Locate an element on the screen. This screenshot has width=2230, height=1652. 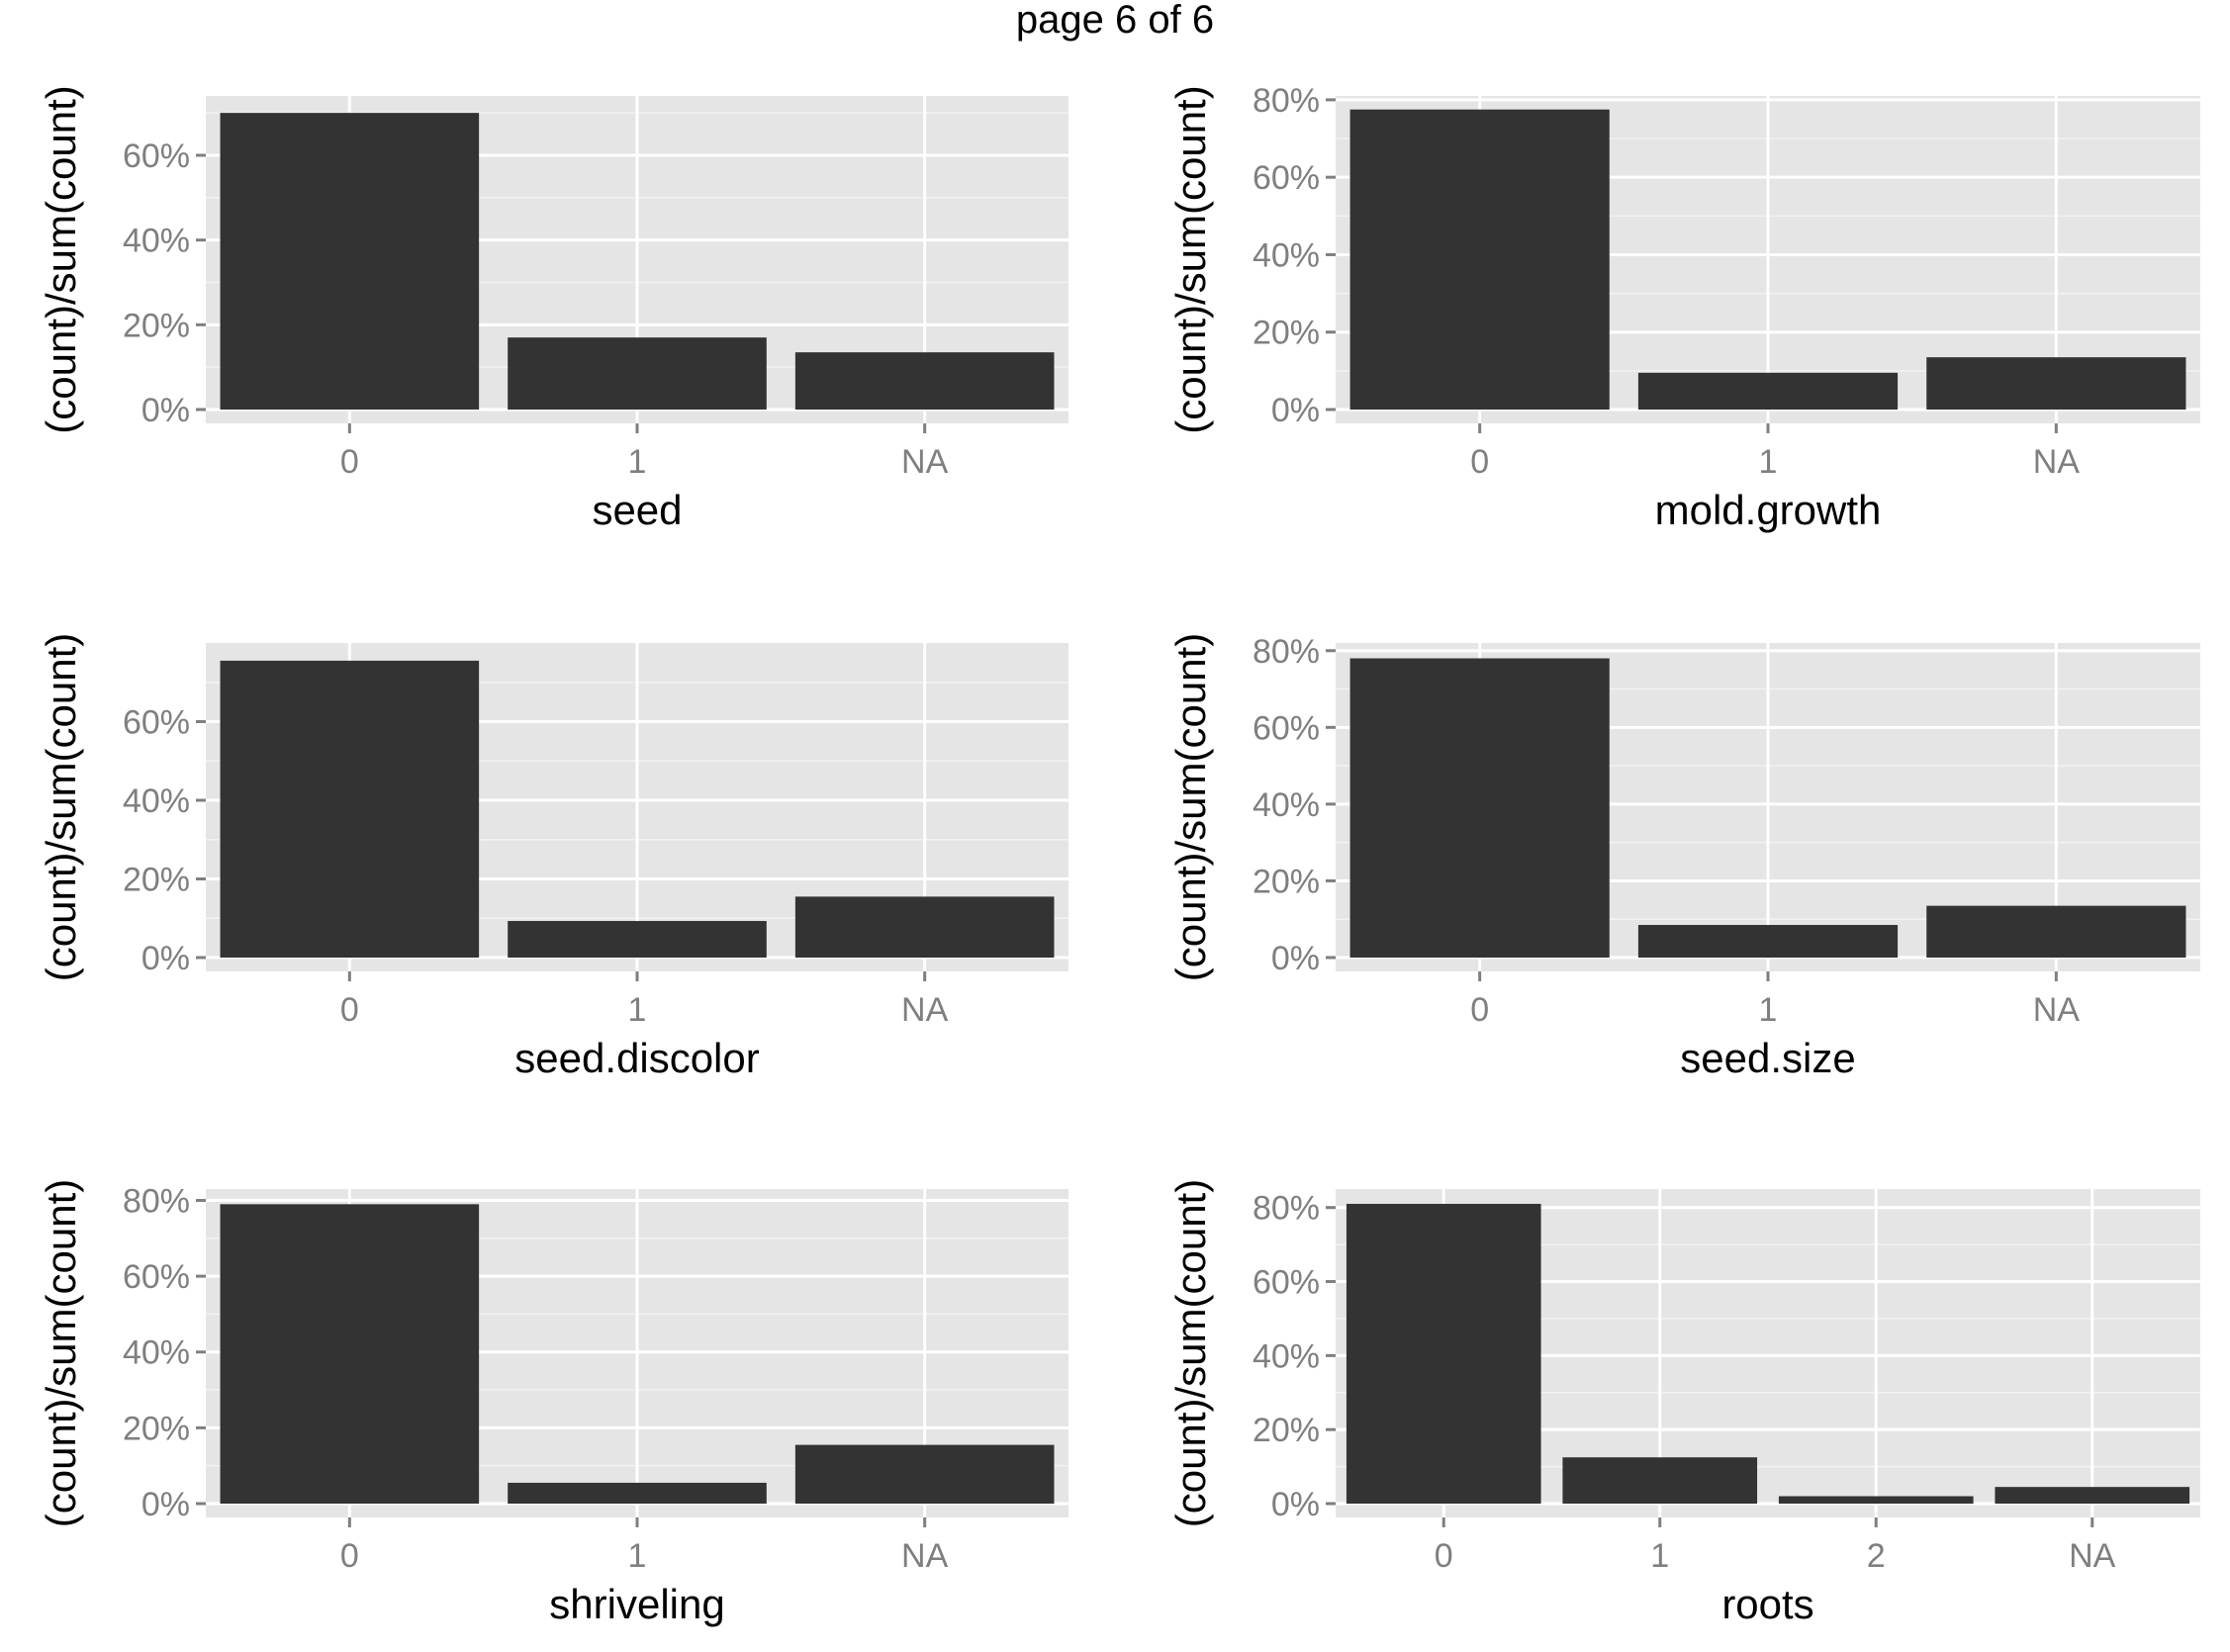
x-tick-label: 2 is located at coordinates (1876, 1556).